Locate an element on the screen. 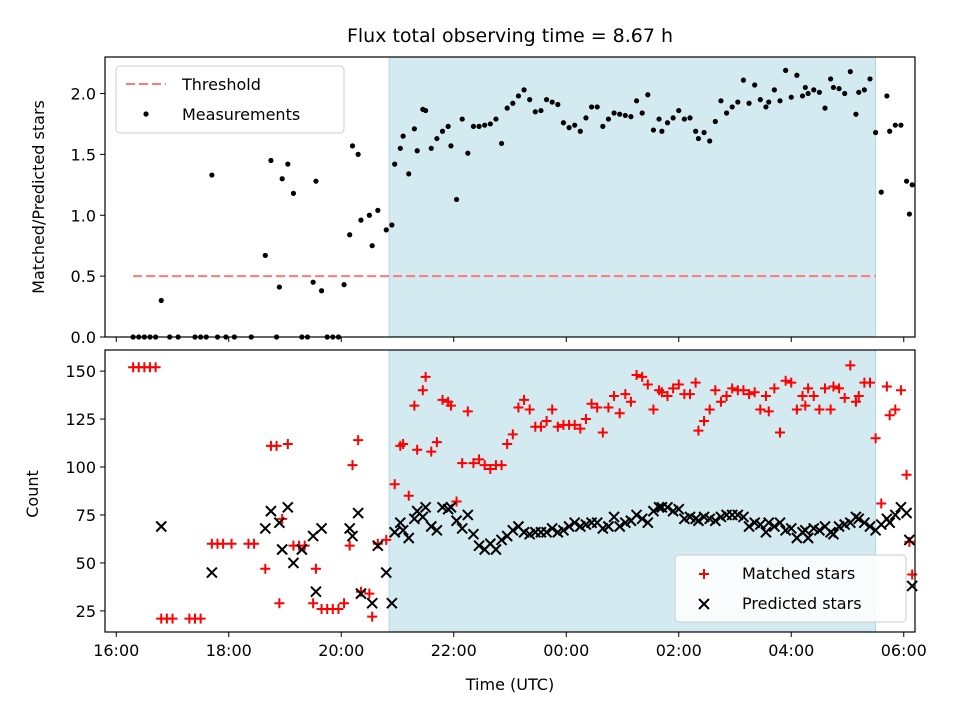  top-y-axis-label: Matched/Predicted stars is located at coordinates (38, 197).